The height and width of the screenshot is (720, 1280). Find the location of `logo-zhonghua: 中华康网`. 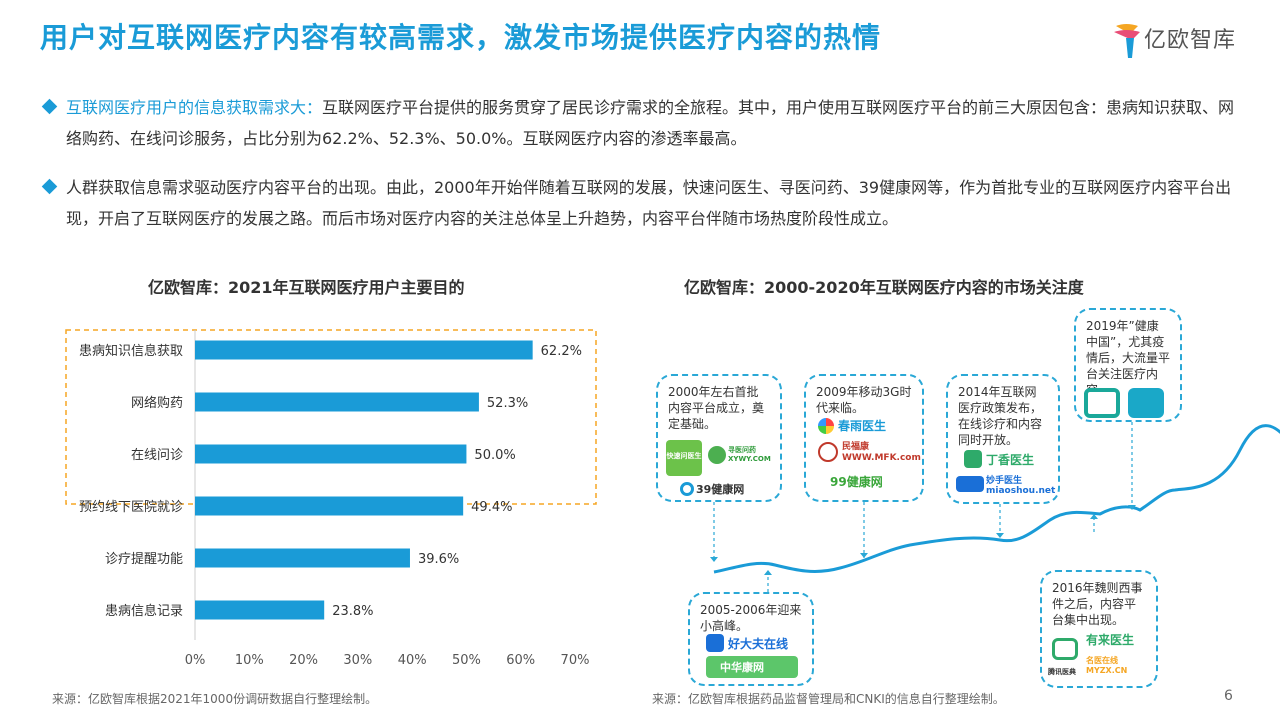

logo-zhonghua: 中华康网 is located at coordinates (742, 667).